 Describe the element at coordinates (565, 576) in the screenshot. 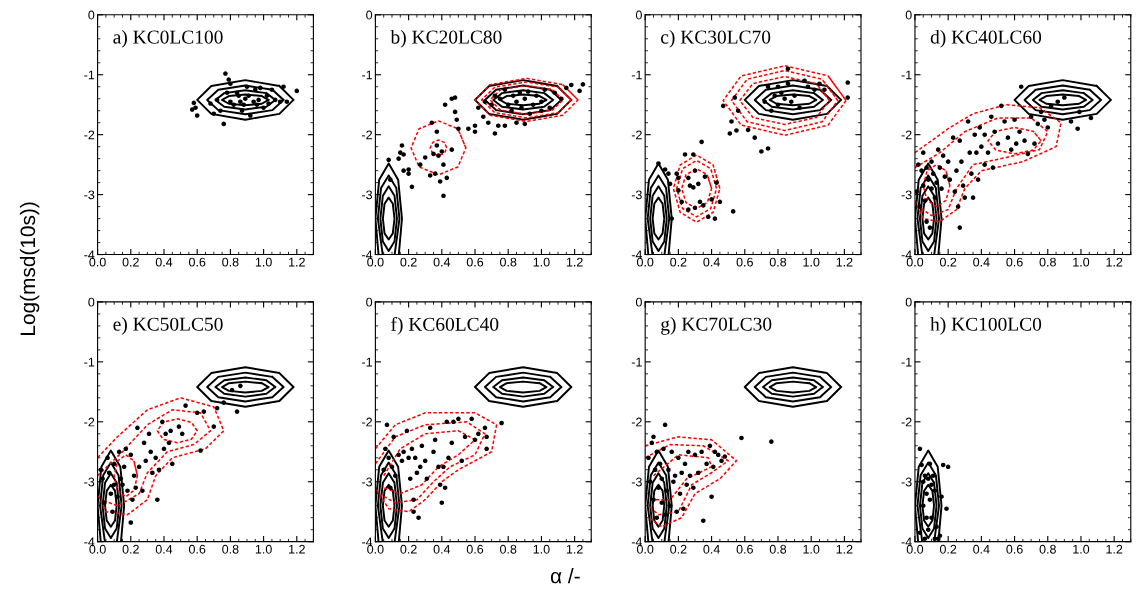

I see `x-axis-title: α /-` at that location.